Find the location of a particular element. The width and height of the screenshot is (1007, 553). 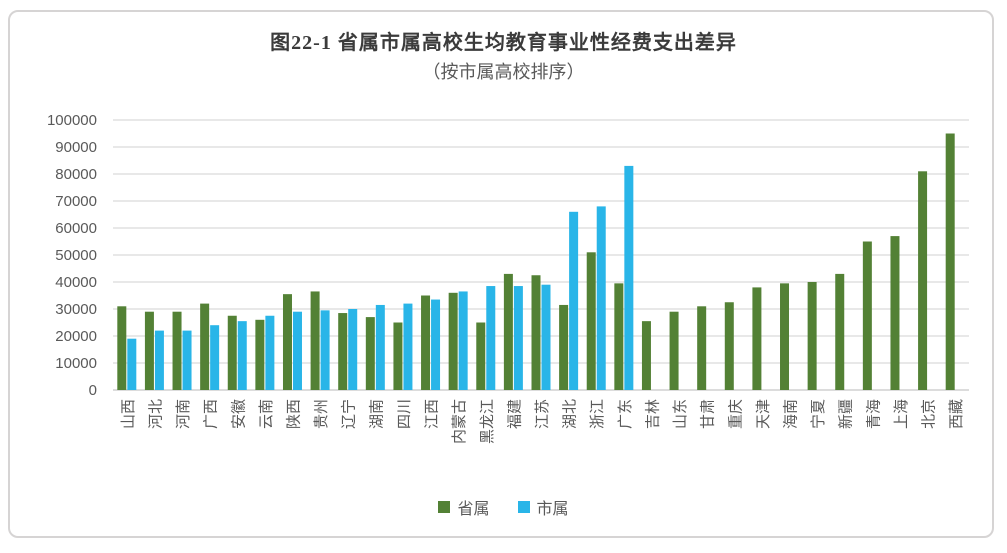

x-tick-label: 湖南 is located at coordinates (376, 414).